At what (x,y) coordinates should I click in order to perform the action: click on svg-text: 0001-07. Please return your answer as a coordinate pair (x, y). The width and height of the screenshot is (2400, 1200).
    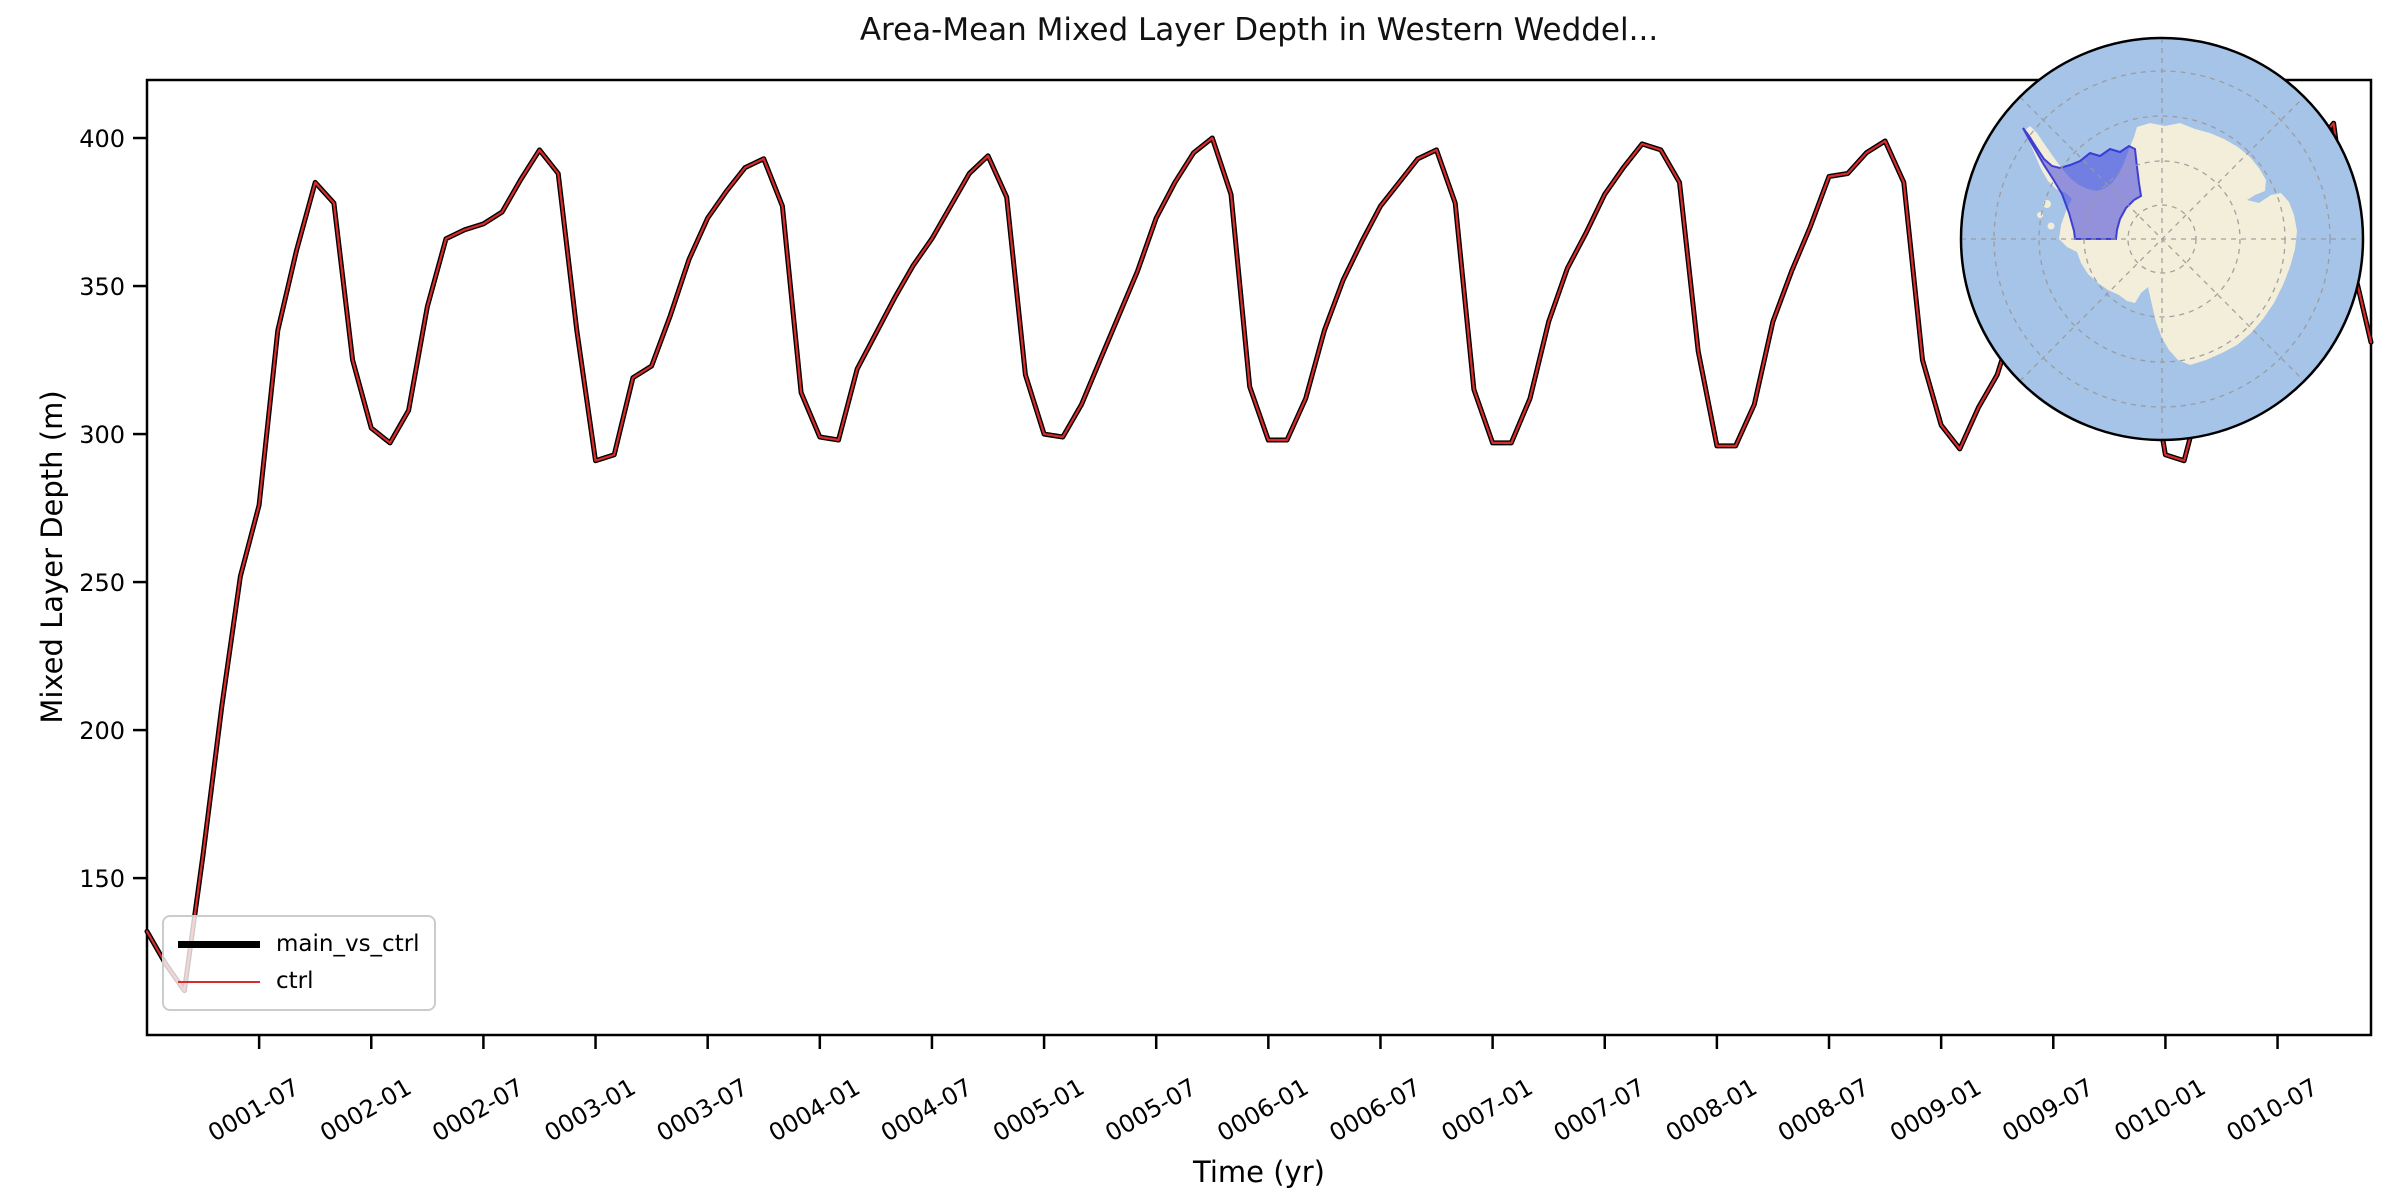
    Looking at the image, I should click on (253, 1110).